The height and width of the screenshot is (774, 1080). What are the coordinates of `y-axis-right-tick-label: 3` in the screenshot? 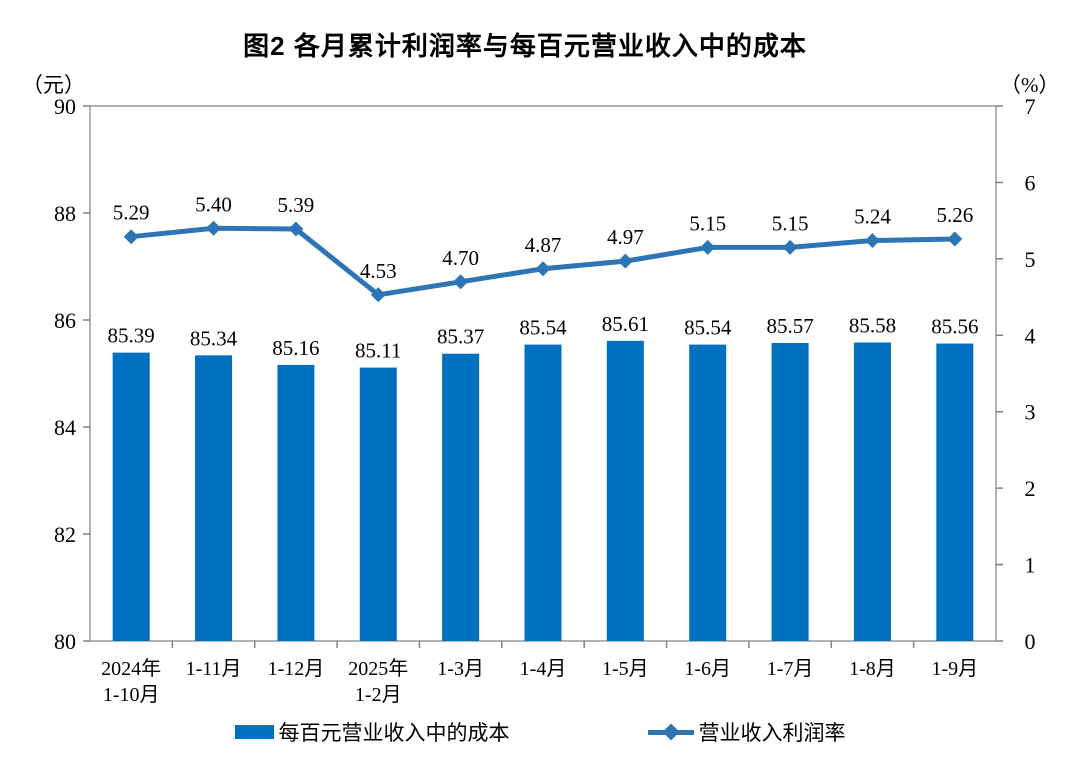 It's located at (1030, 412).